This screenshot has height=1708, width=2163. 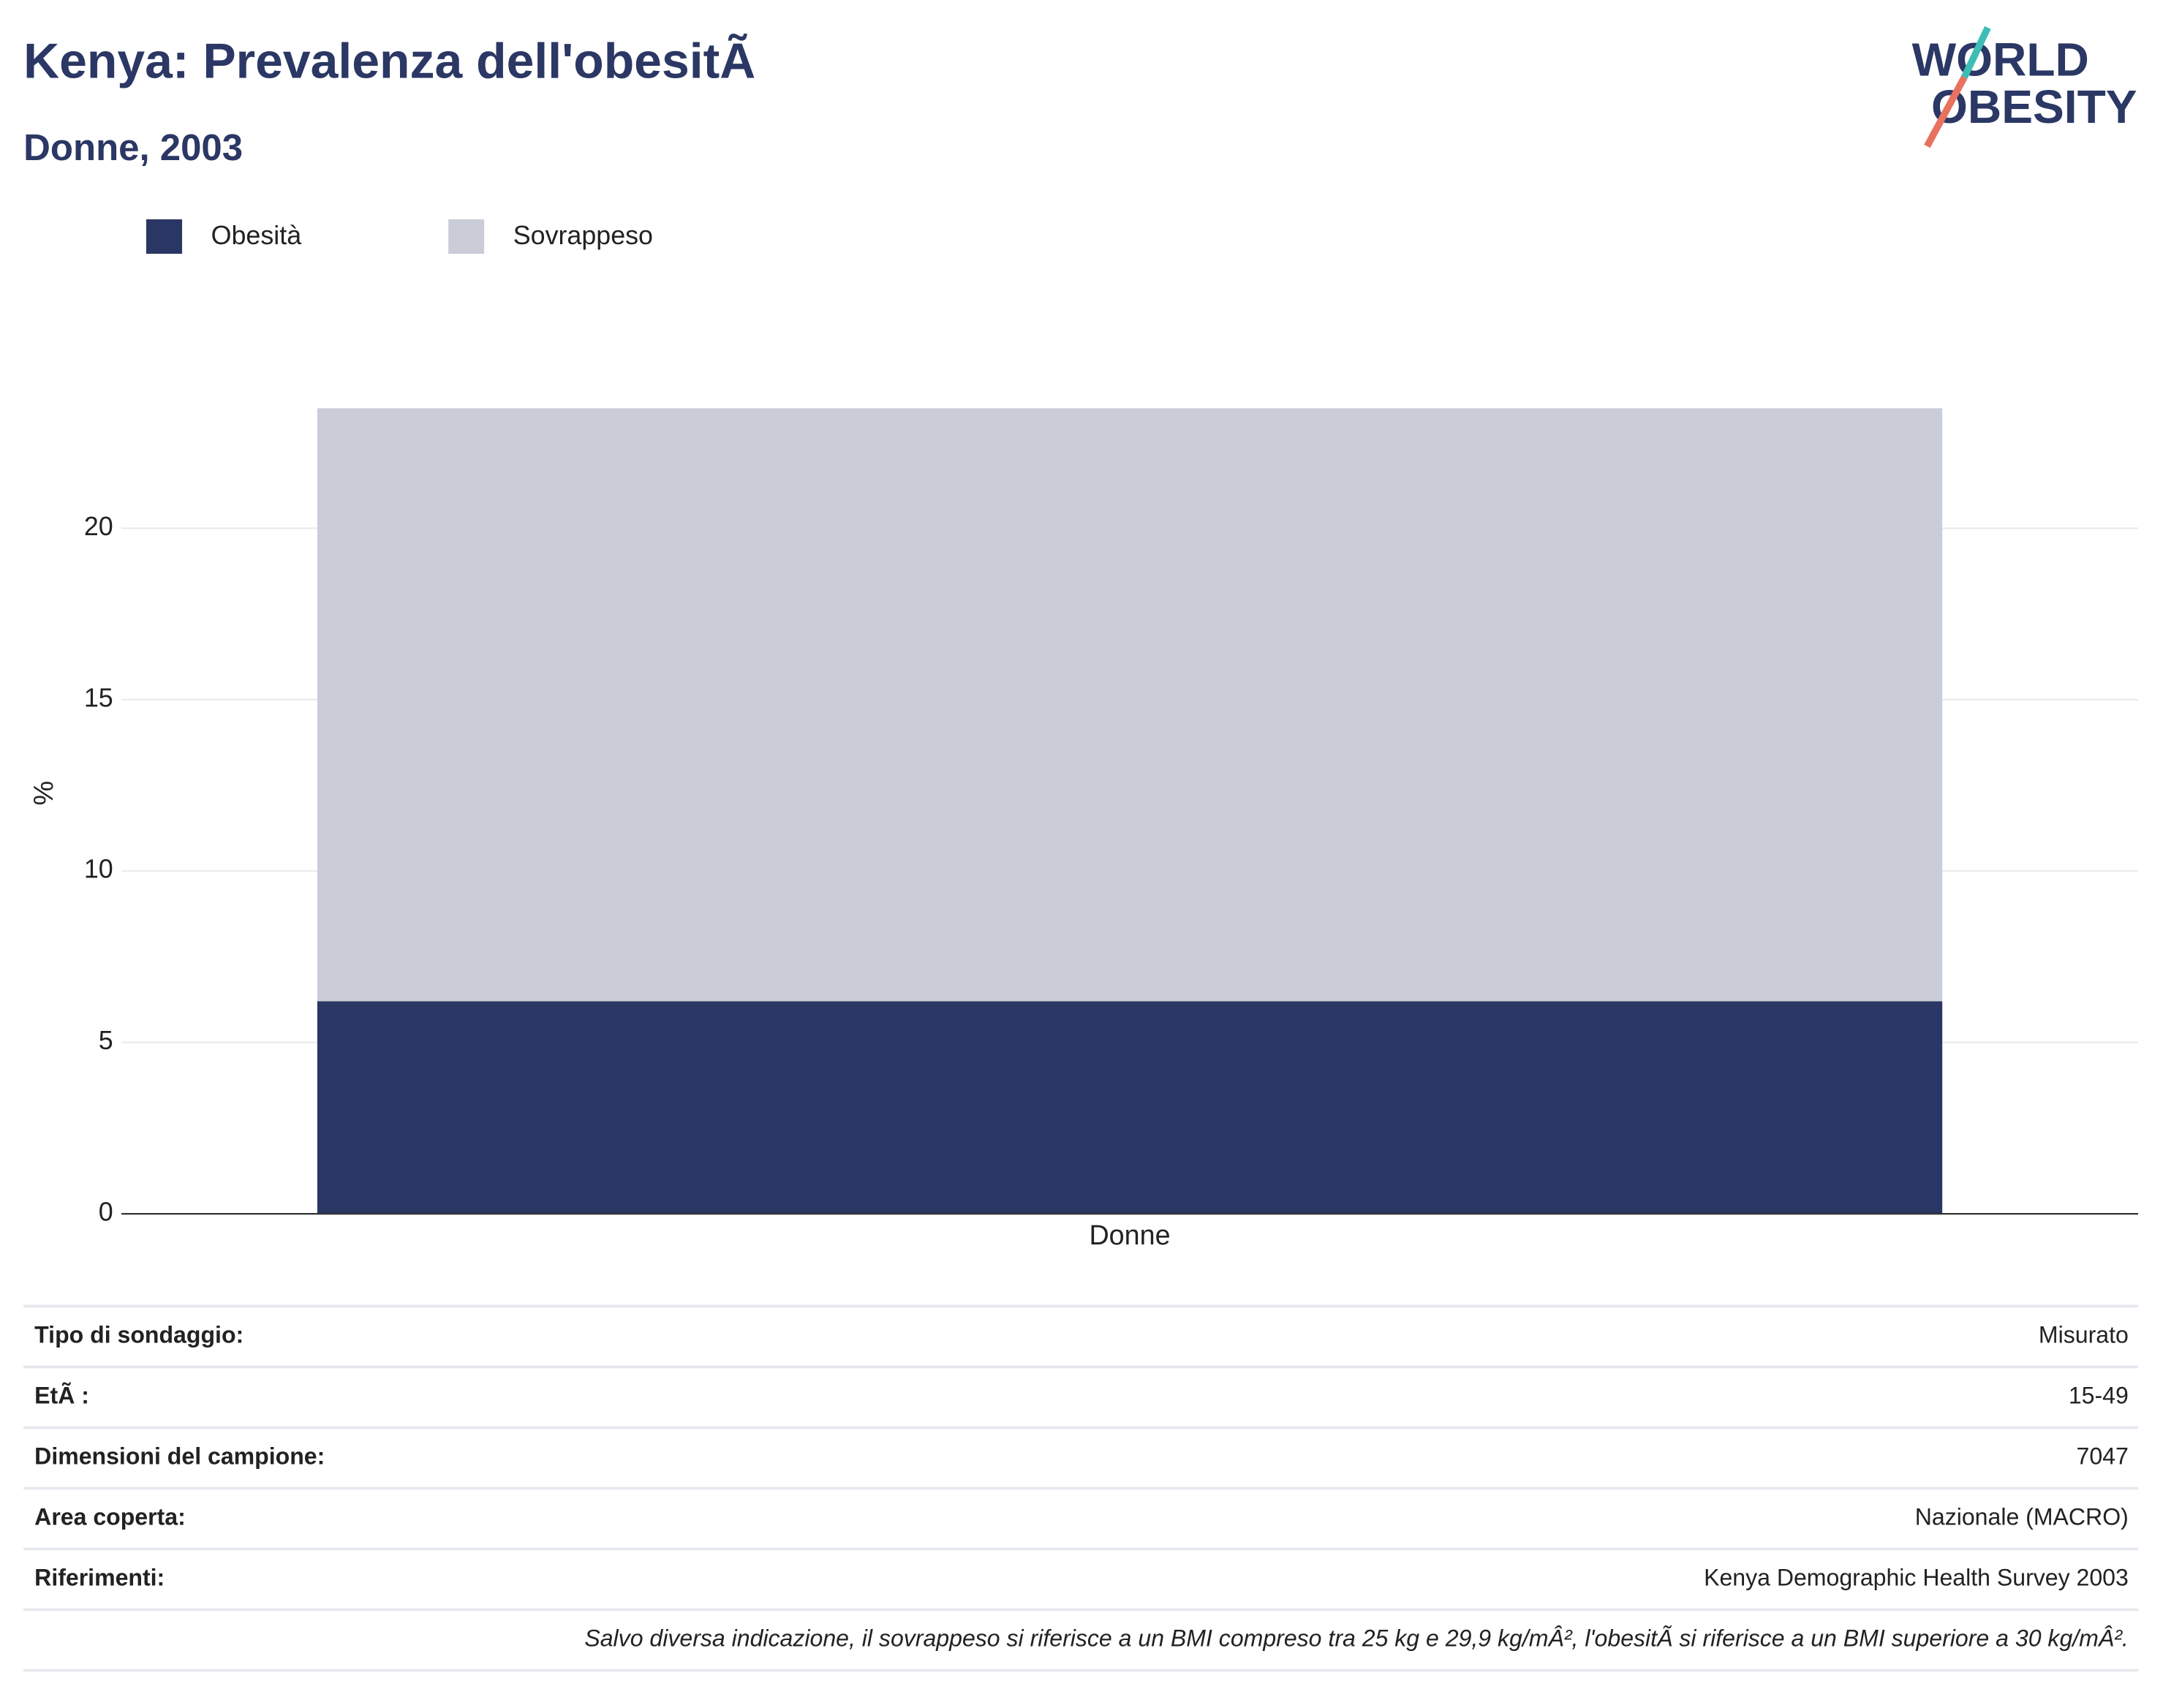 What do you see at coordinates (106, 1212) in the screenshot?
I see `y-tick-label: 0` at bounding box center [106, 1212].